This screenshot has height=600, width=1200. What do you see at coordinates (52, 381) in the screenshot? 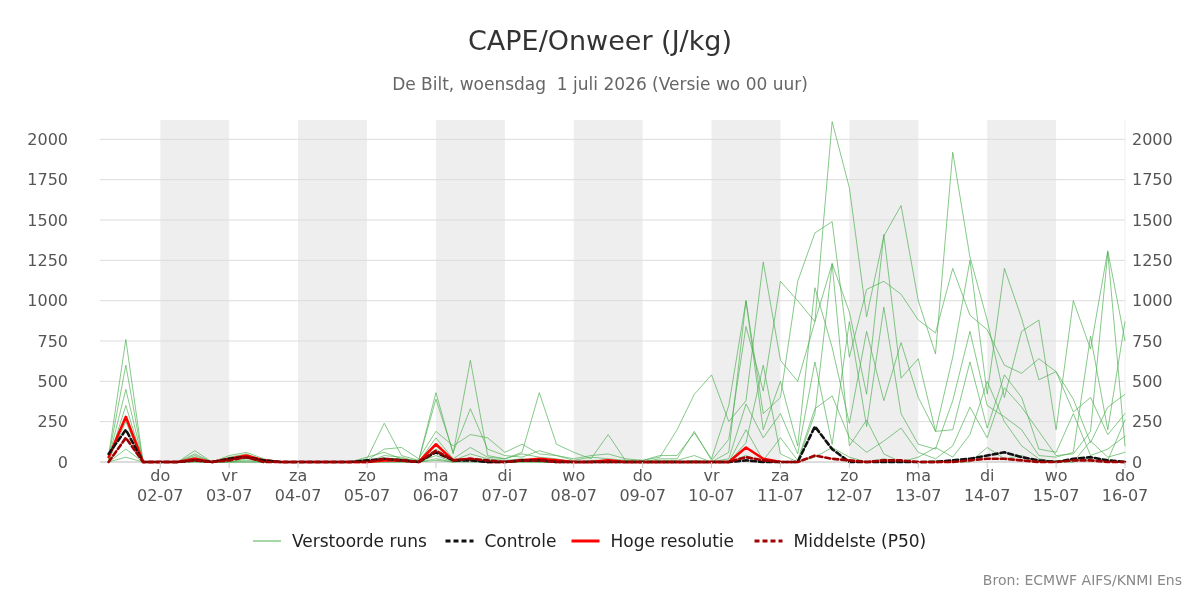
I see `y-tick-label: 500` at bounding box center [52, 381].